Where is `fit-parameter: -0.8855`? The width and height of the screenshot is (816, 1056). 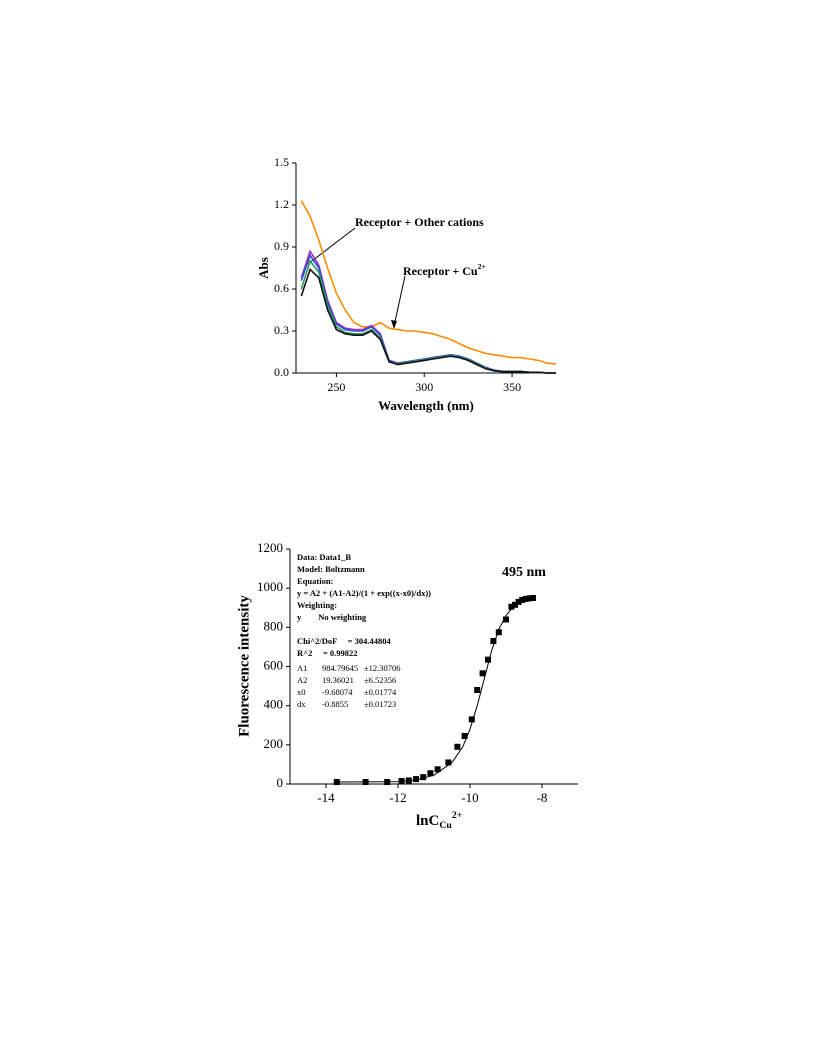 fit-parameter: -0.8855 is located at coordinates (335, 704).